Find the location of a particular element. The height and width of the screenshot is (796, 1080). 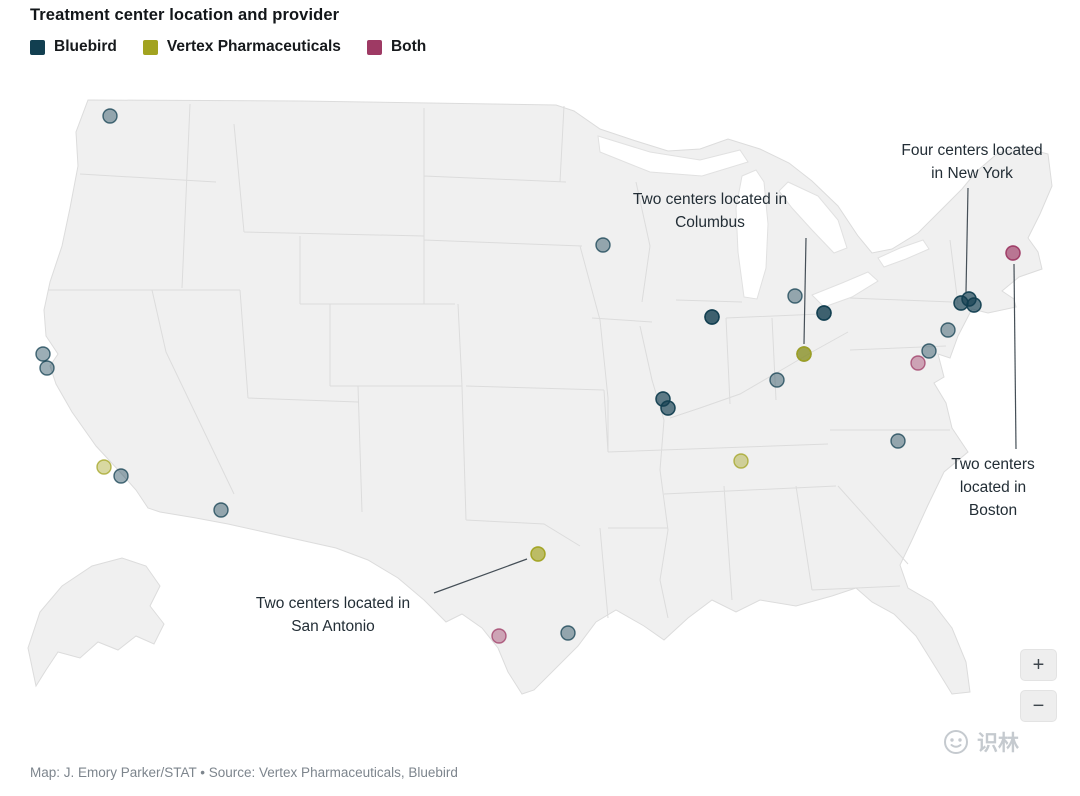

annotation-line-new-york is located at coordinates (967, 240).